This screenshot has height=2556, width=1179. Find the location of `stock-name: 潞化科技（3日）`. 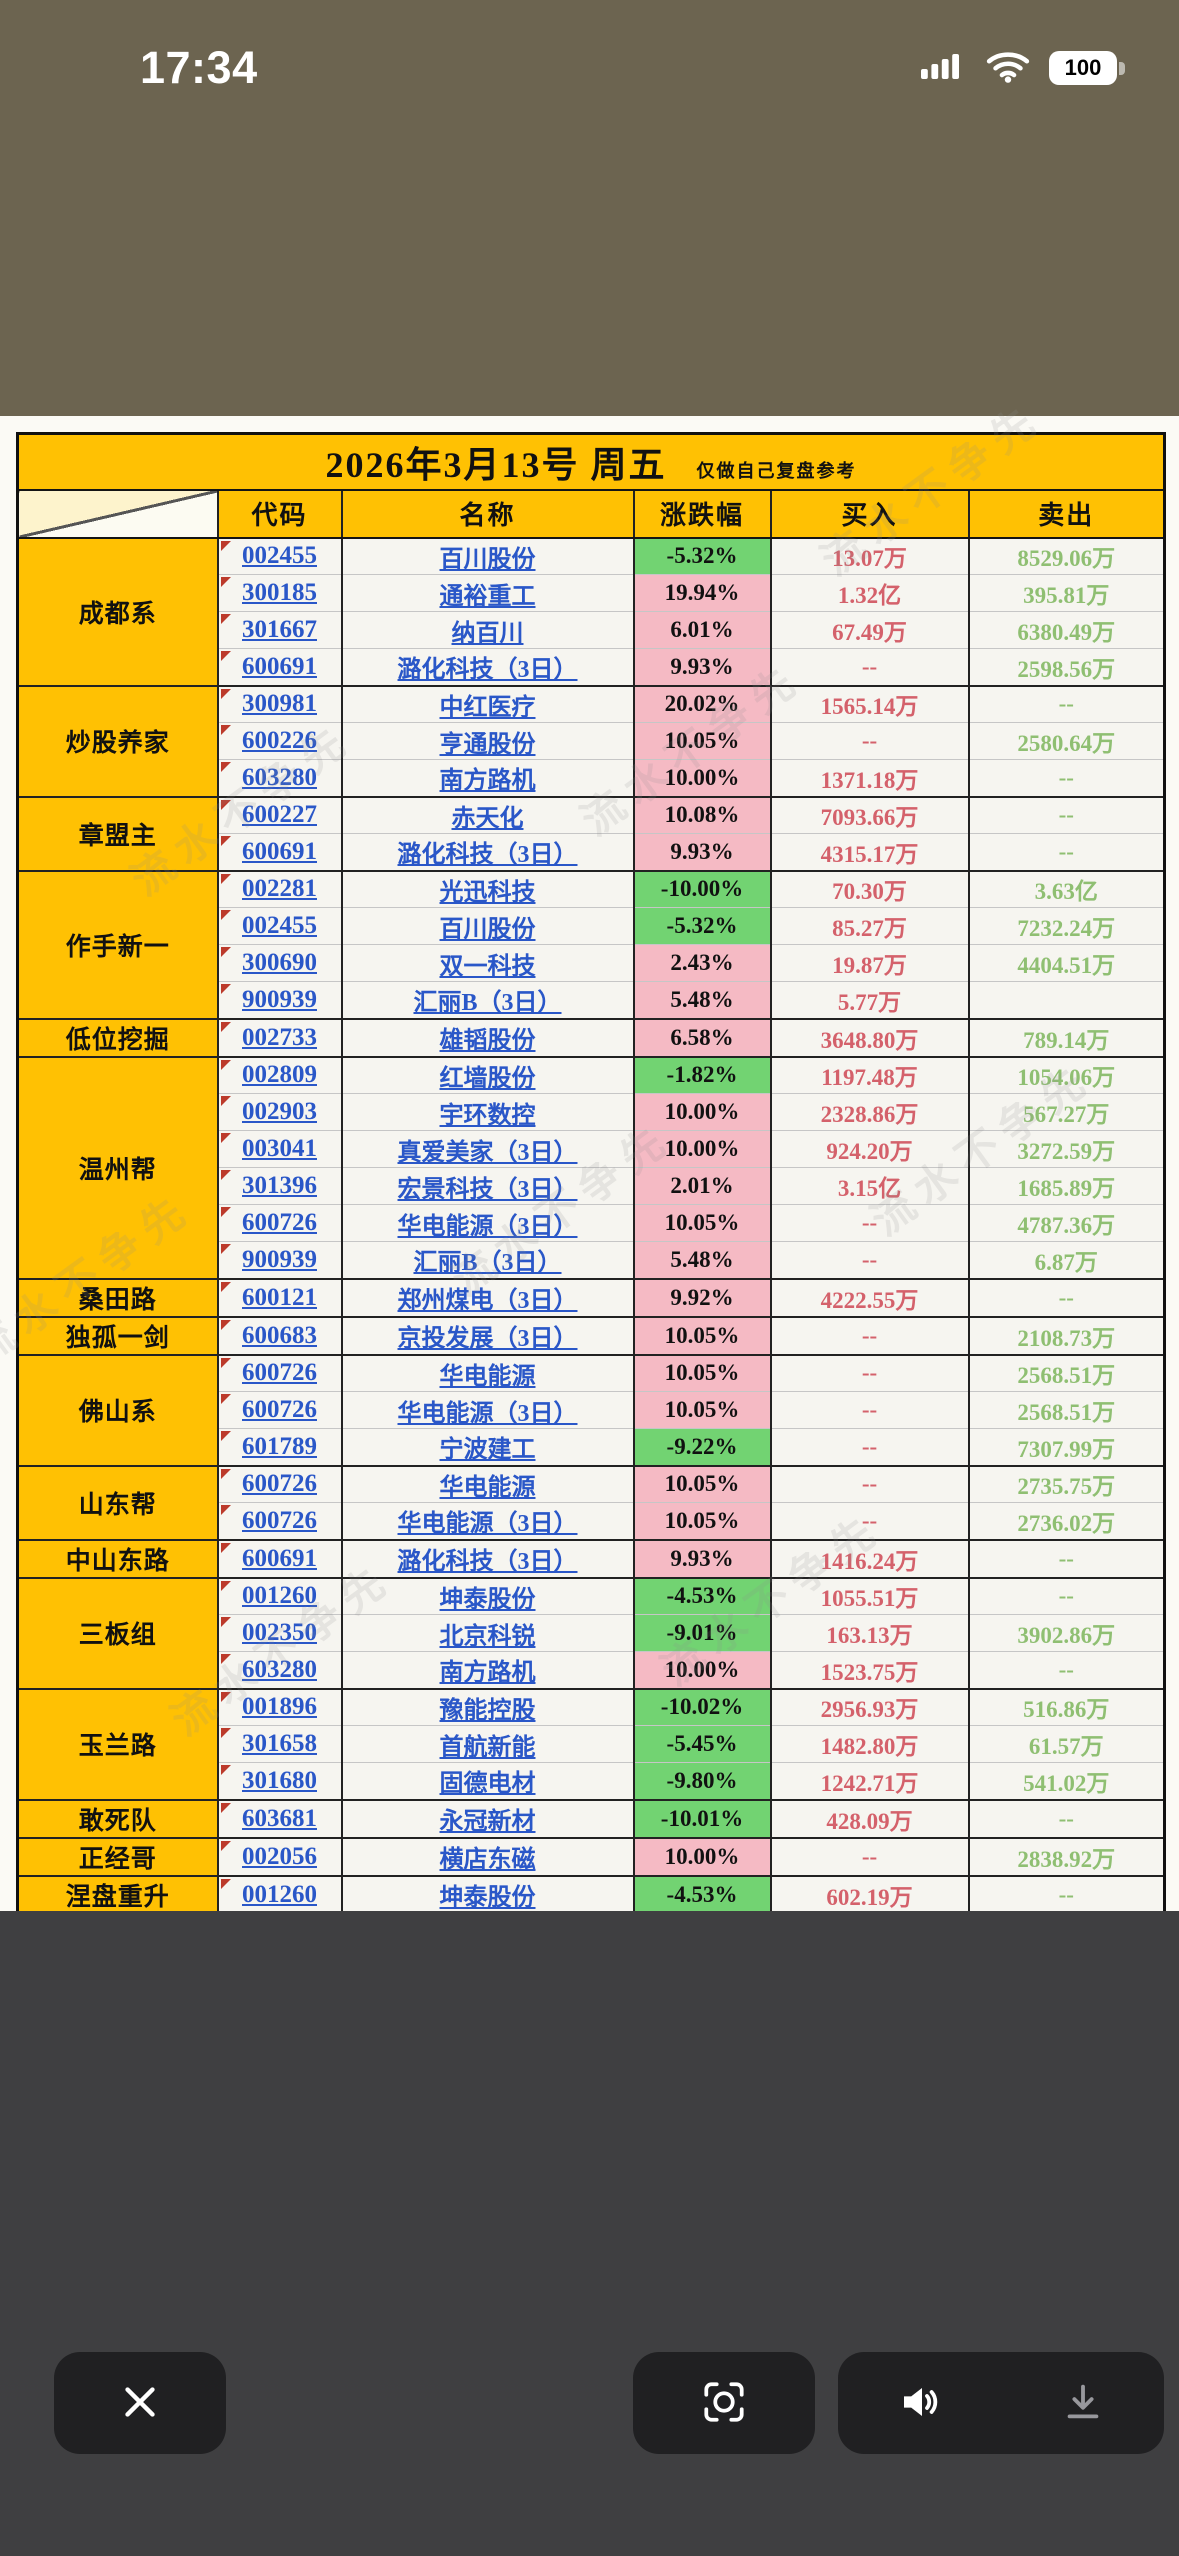

stock-name: 潞化科技（3日） is located at coordinates (487, 852).